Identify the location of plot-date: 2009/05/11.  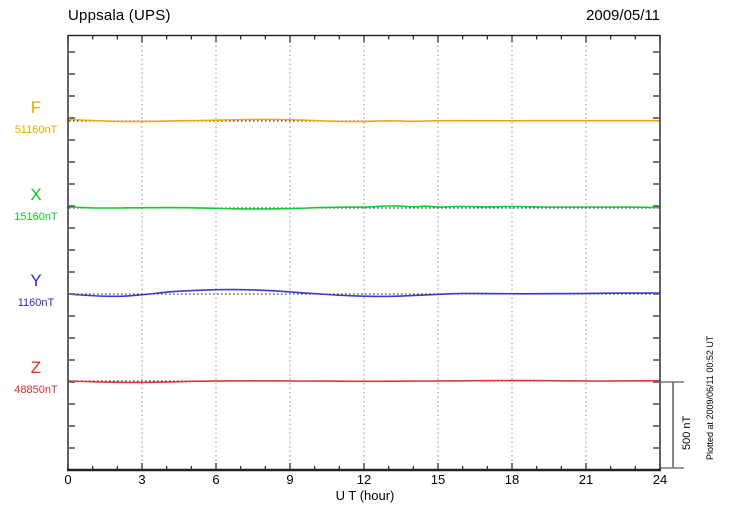
(623, 15).